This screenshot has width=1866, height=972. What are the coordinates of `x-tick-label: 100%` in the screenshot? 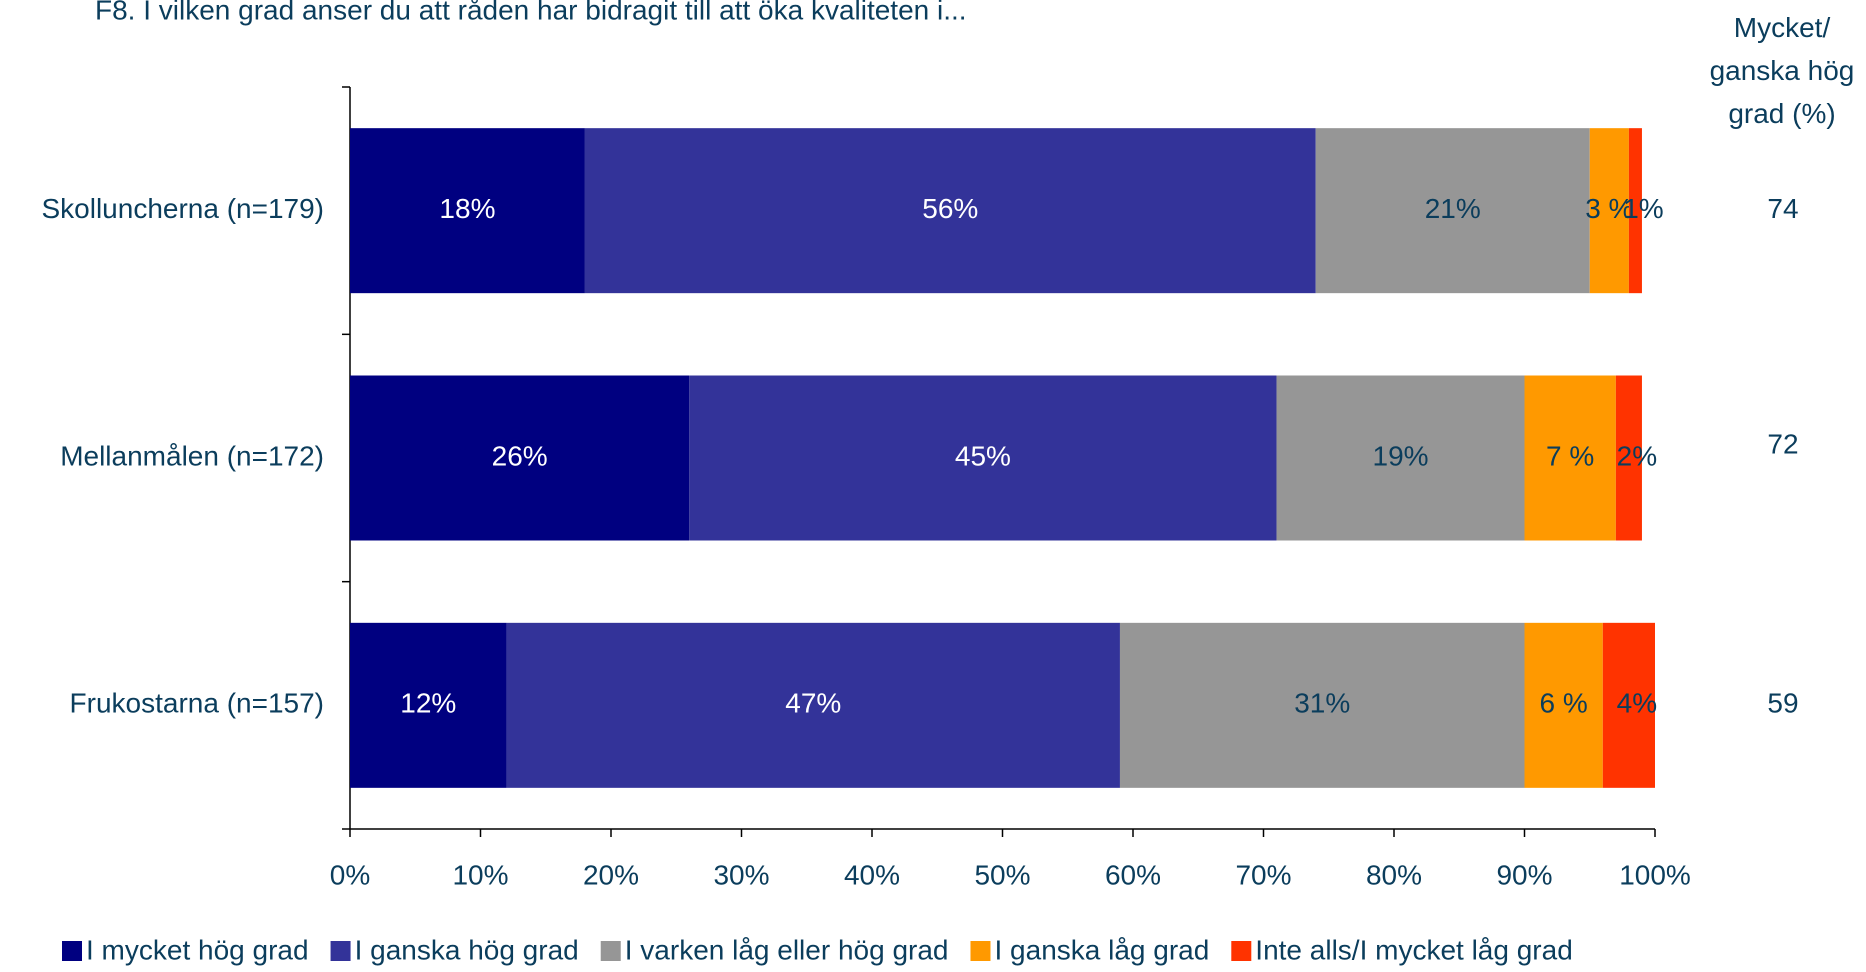 It's located at (1655, 874).